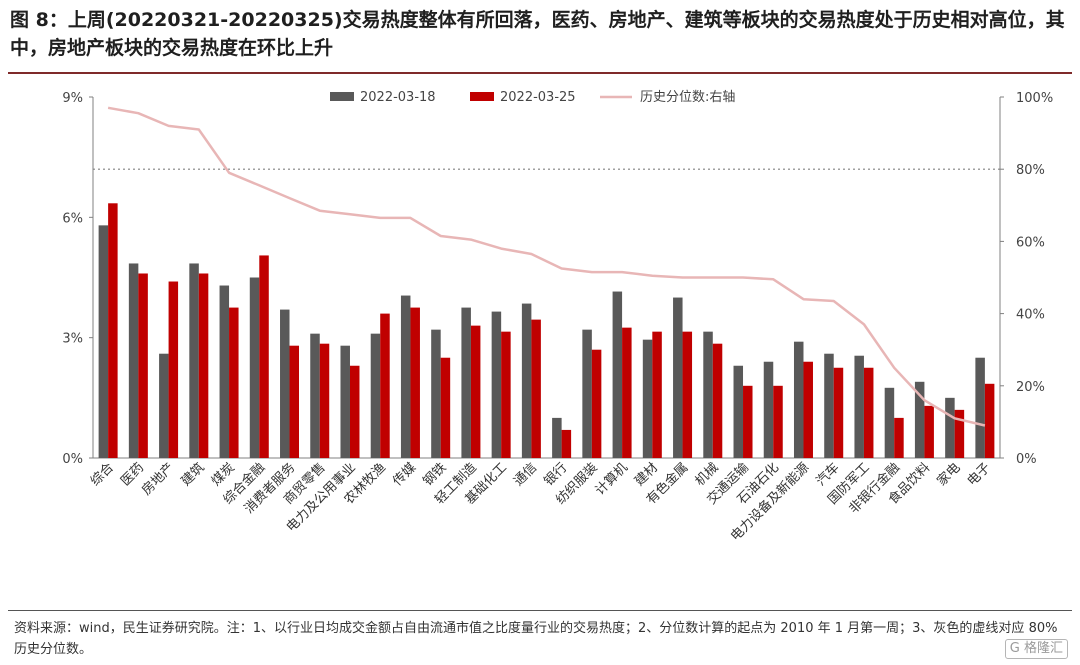  I want to click on legend-label-percentile: 历史分位数:右轴, so click(687, 97).